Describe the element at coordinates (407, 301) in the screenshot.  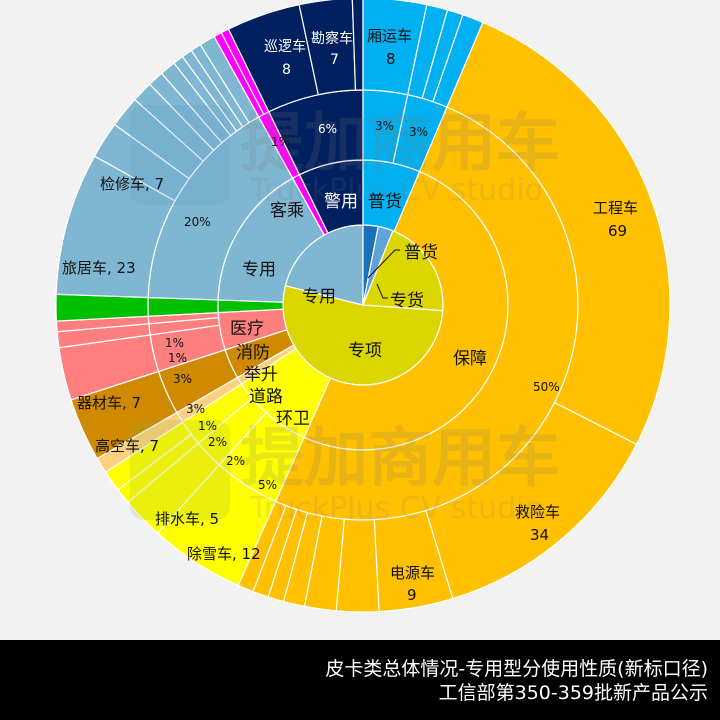
I see `label-inner-zhuanhuo: 专货` at that location.